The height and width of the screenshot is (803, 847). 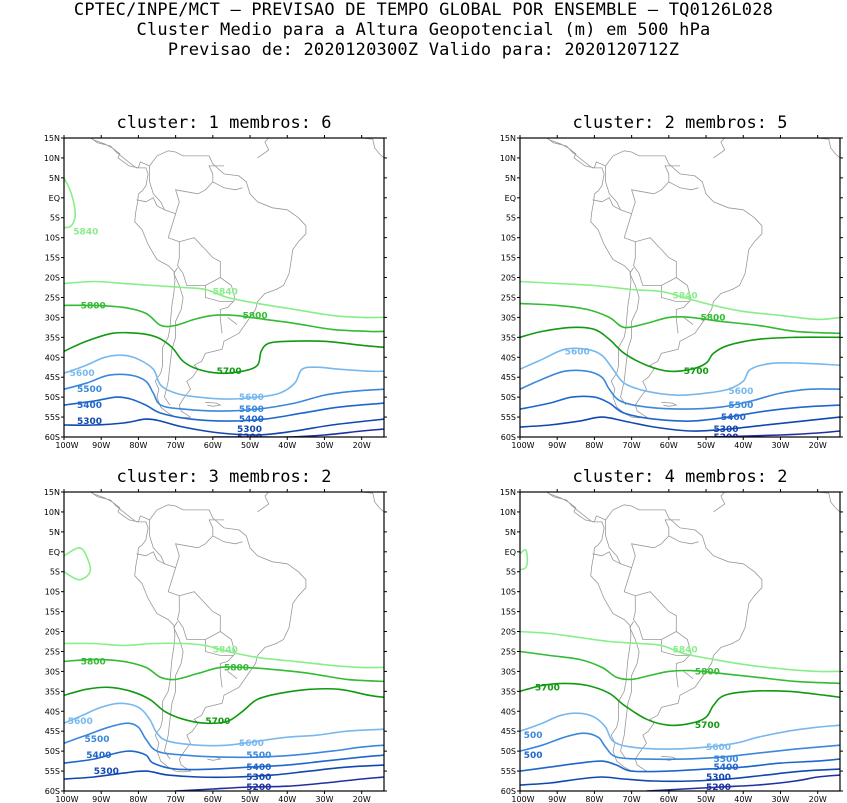 What do you see at coordinates (225, 293) in the screenshot?
I see `contour-label: 5840` at bounding box center [225, 293].